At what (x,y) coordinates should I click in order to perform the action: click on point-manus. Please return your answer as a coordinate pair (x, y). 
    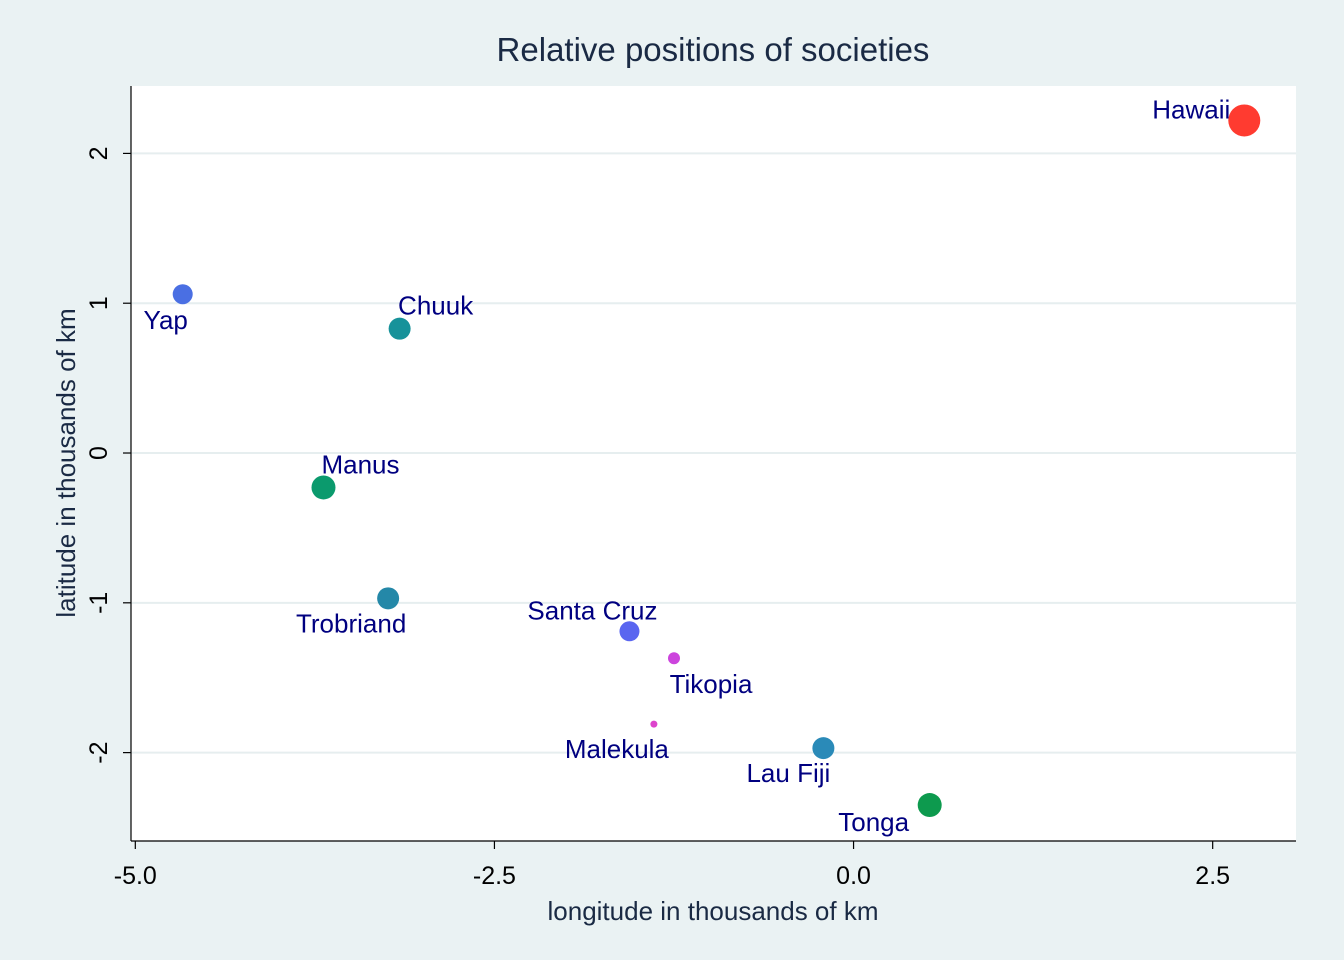
    Looking at the image, I should click on (323, 487).